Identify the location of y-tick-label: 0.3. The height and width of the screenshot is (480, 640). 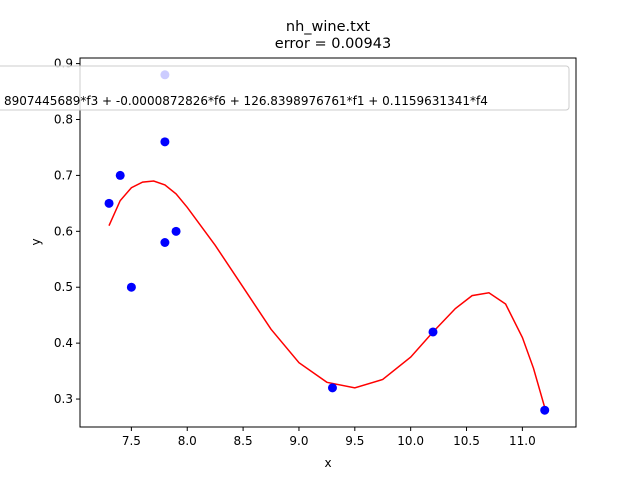
(63, 399).